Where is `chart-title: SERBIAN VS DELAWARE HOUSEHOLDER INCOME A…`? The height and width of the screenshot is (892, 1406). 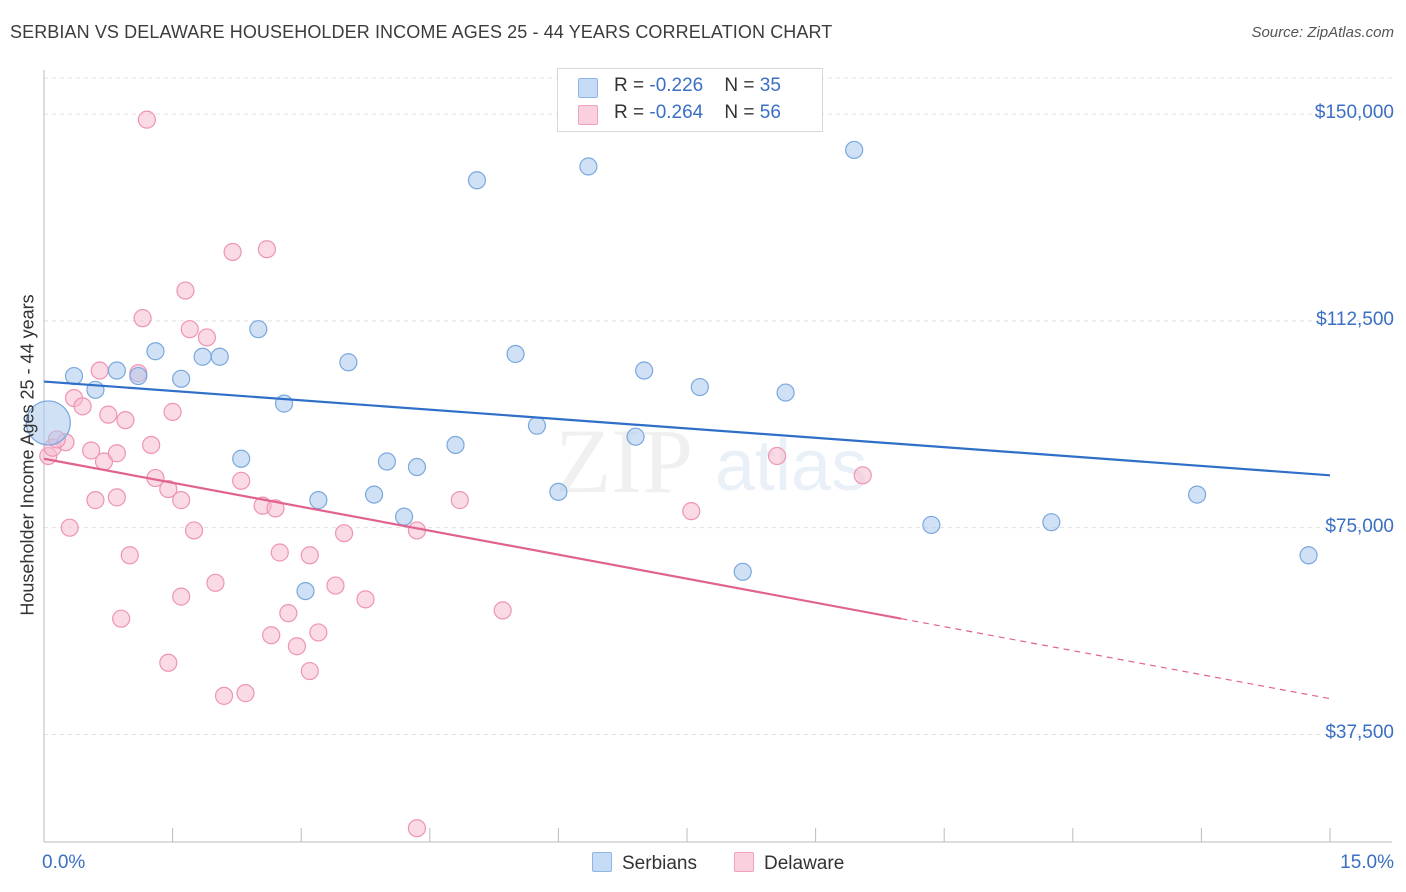 chart-title: SERBIAN VS DELAWARE HOUSEHOLDER INCOME A… is located at coordinates (421, 32).